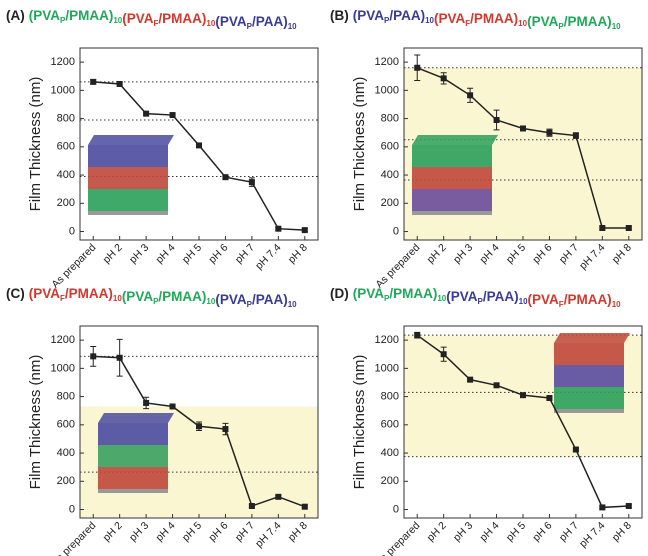  I want to click on inset-top, so click(592, 338).